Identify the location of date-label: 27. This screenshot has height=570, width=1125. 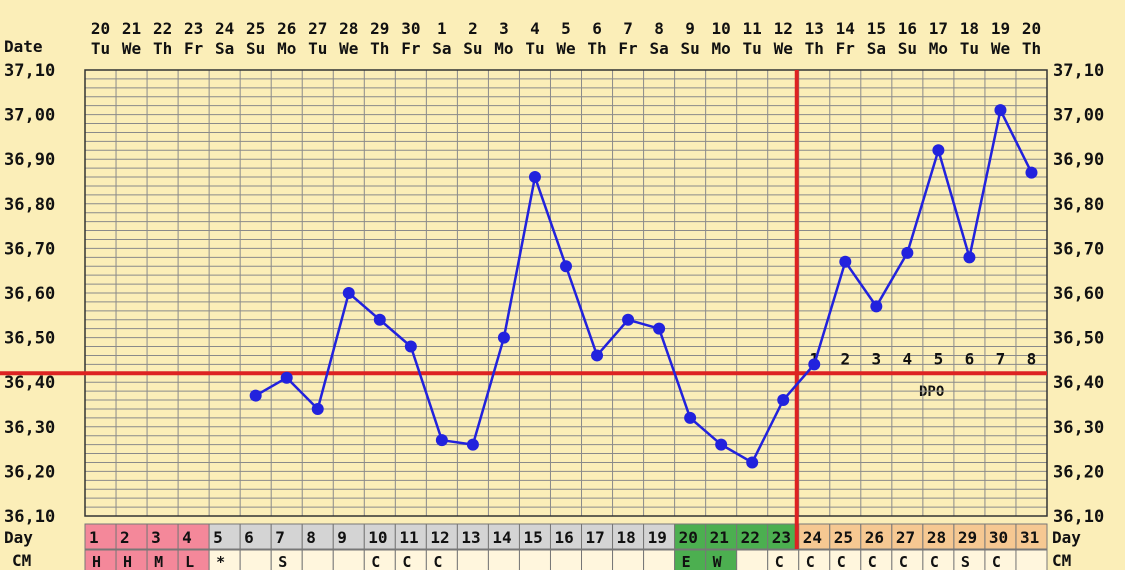
(317, 28).